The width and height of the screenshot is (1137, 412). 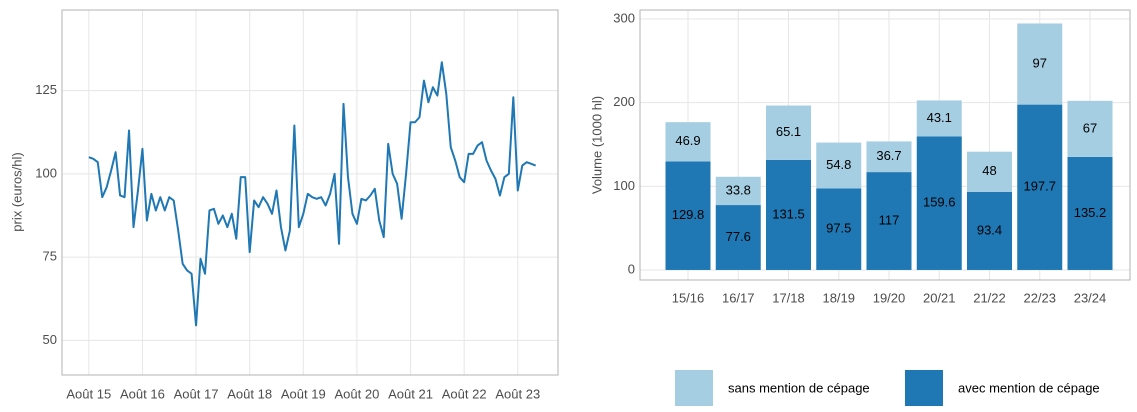 I want to click on y-tick-label: 0, so click(x=631, y=268).